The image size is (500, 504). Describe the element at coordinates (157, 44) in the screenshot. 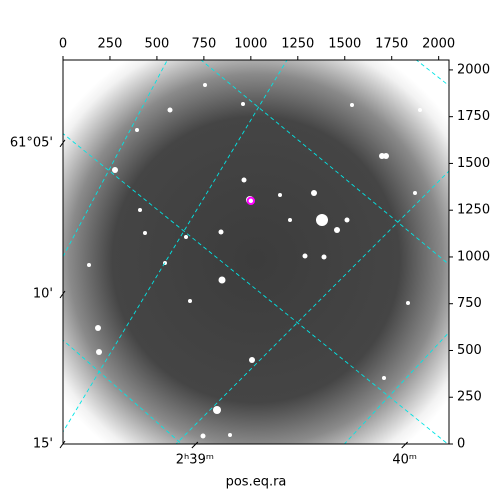

I see `x-tick-label: 500` at that location.